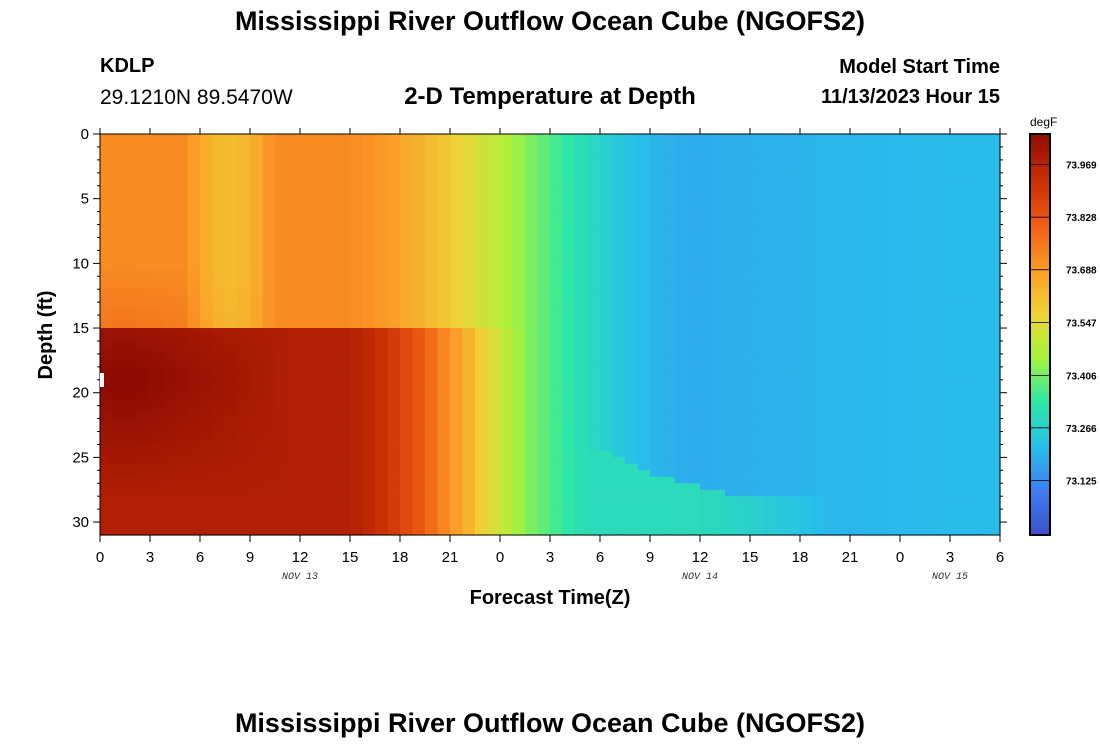  I want to click on colorbar-unit: degF, so click(1043, 122).